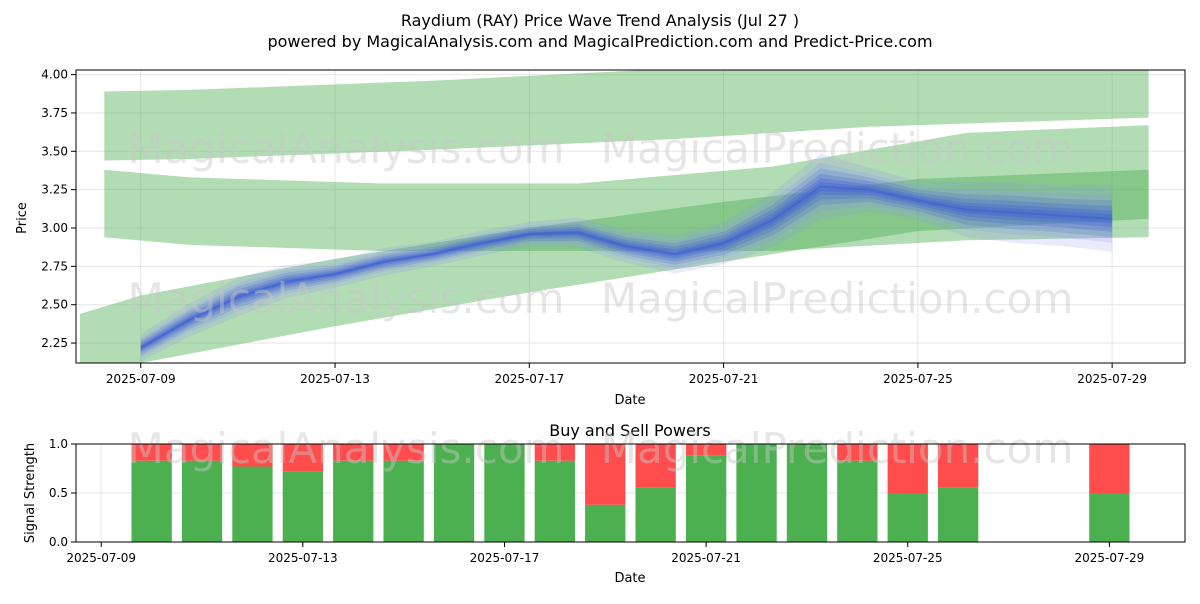 This screenshot has width=1200, height=604. Describe the element at coordinates (54, 190) in the screenshot. I see `price-y-tick-label-4: 3.25` at that location.